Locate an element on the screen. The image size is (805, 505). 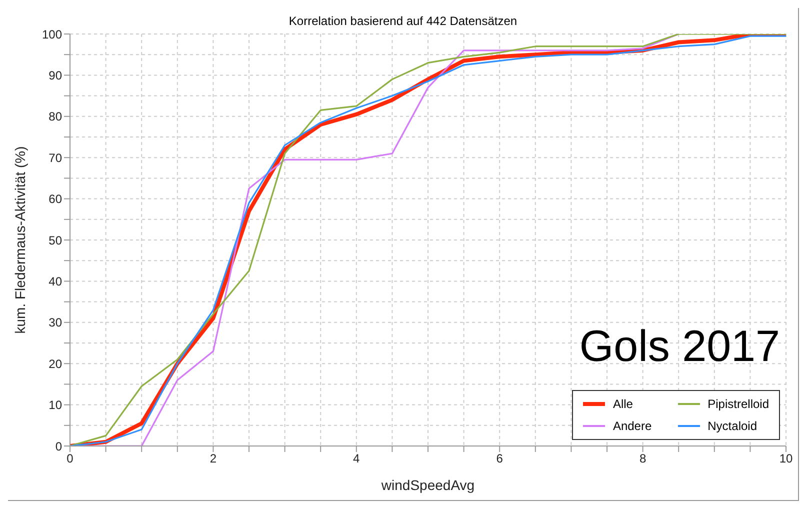
y-tick-label: 0 is located at coordinates (58, 446).